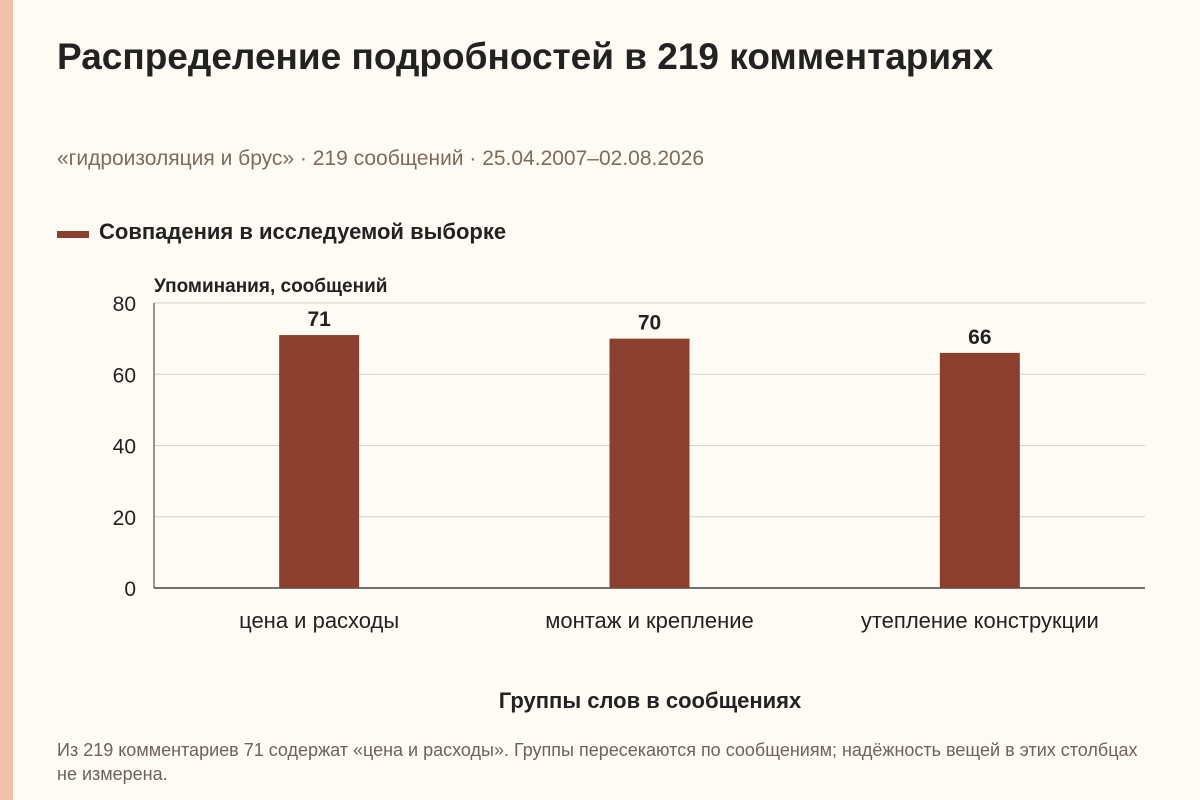  I want to click on data-label: 66, so click(979, 337).